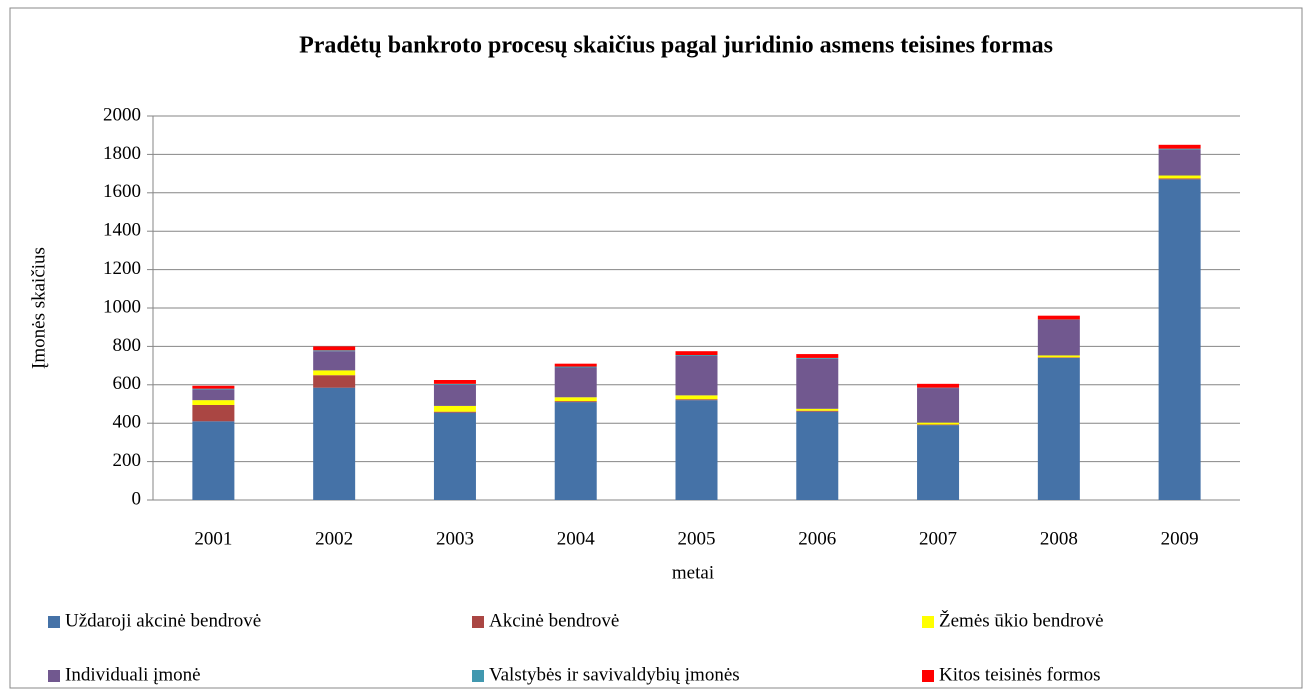 Image resolution: width=1313 pixels, height=689 pixels. I want to click on y-tick-label: 1000, so click(122, 306).